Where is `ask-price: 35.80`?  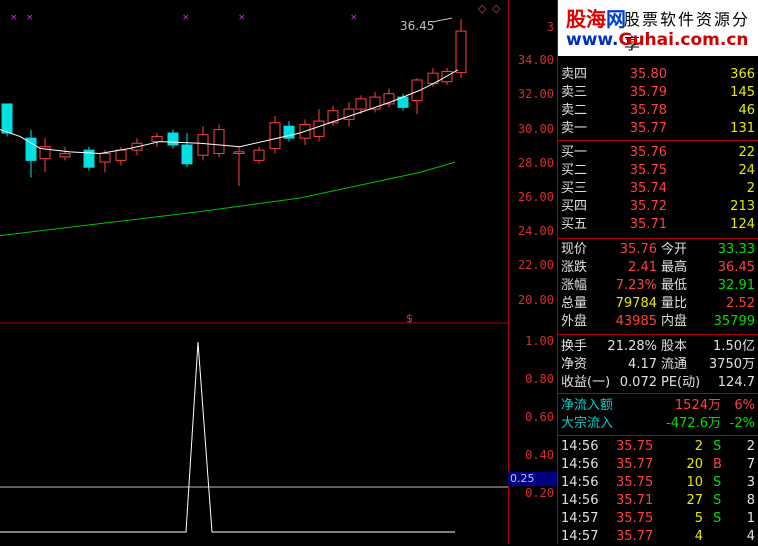 ask-price: 35.80 is located at coordinates (648, 74).